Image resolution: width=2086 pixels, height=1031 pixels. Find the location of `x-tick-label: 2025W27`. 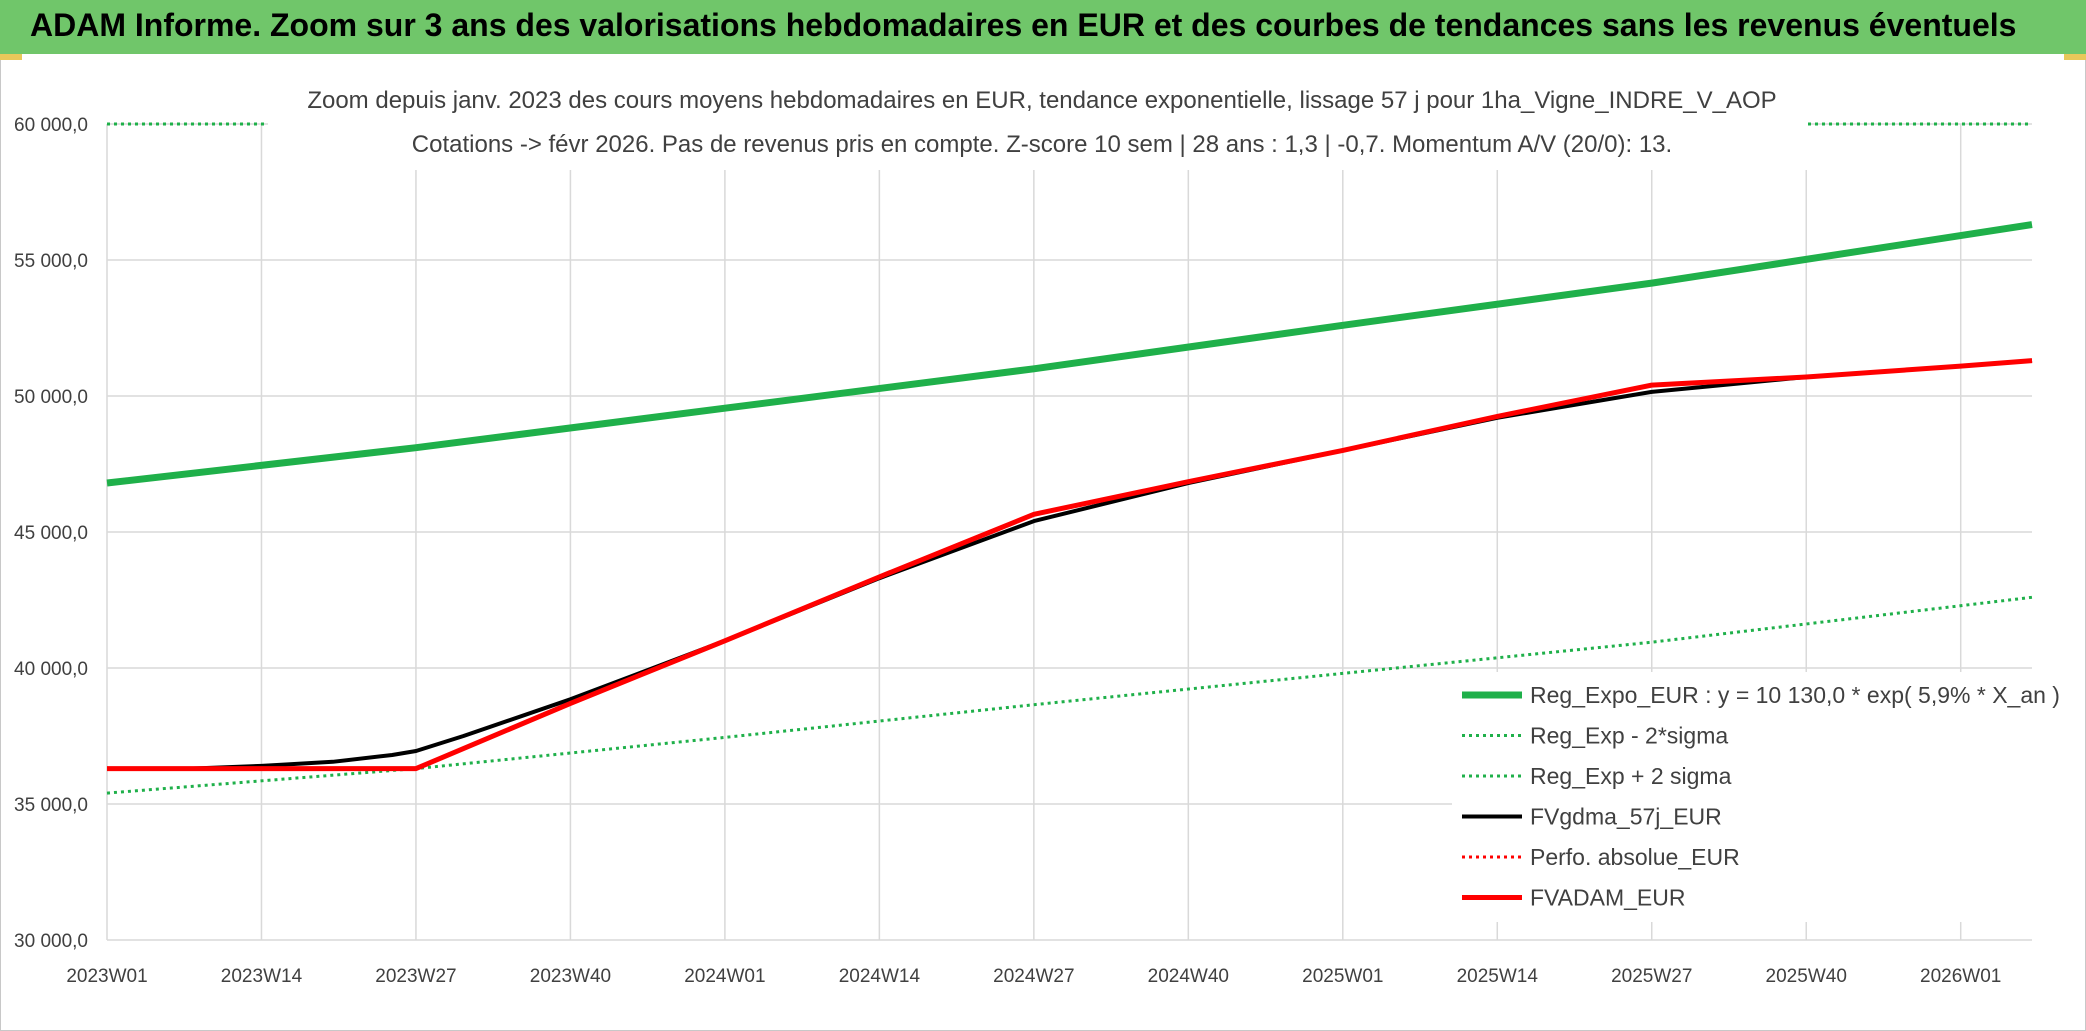

x-tick-label: 2025W27 is located at coordinates (1651, 976).